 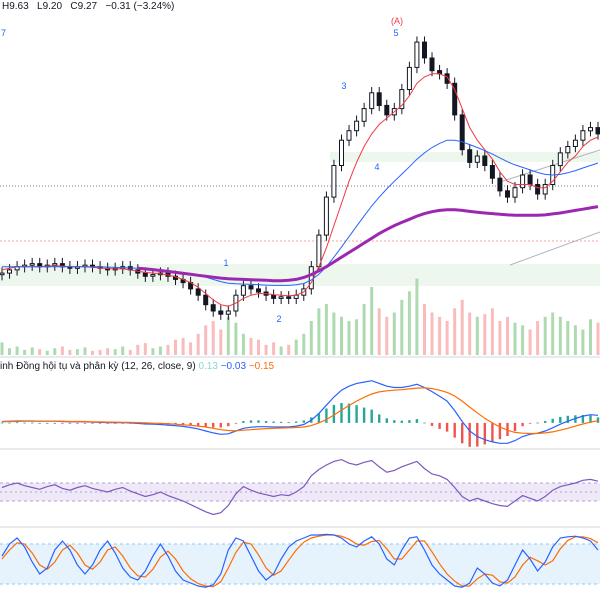 What do you see at coordinates (368, 244) in the screenshot?
I see `ma-long-line` at bounding box center [368, 244].